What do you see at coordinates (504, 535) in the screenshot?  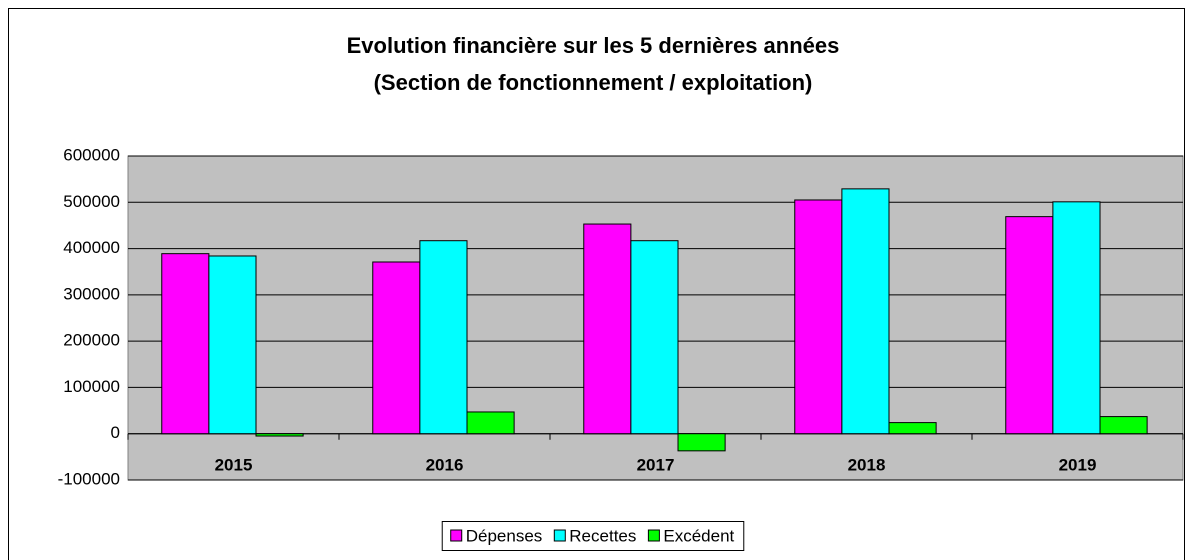 I see `legend-label: Dépenses` at bounding box center [504, 535].